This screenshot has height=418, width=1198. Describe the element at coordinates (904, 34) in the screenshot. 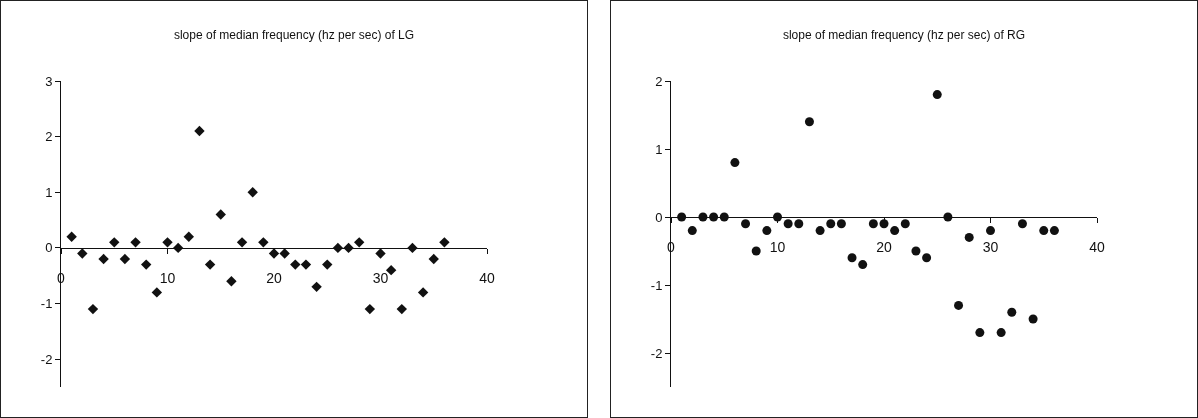

I see `chart-title: slope of median frequency (hz per sec) of RG` at that location.